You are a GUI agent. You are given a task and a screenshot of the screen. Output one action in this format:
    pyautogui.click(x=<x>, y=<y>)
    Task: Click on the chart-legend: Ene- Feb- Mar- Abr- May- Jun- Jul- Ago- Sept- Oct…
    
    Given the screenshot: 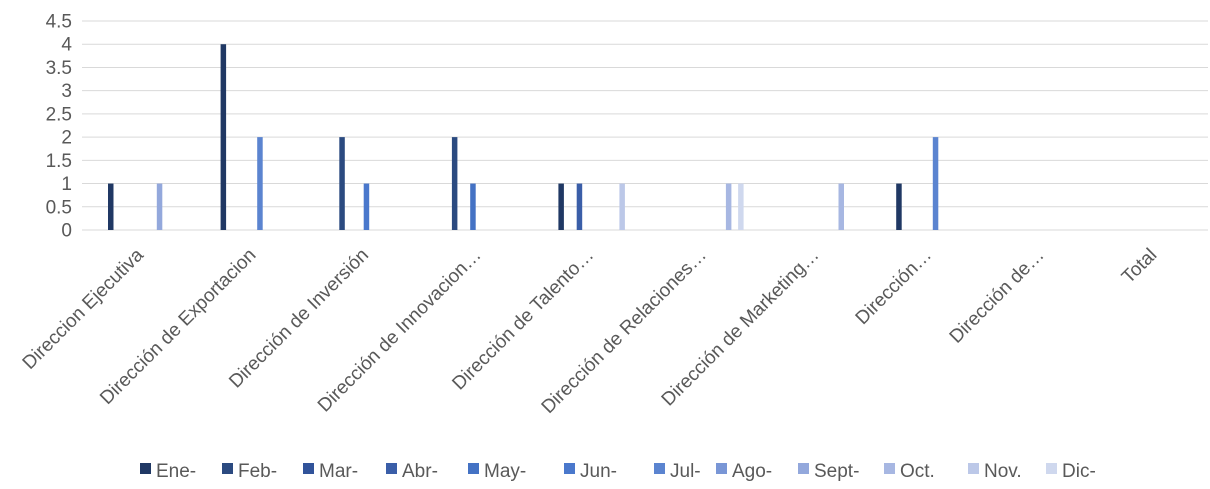 What is the action you would take?
    pyautogui.click(x=618, y=471)
    